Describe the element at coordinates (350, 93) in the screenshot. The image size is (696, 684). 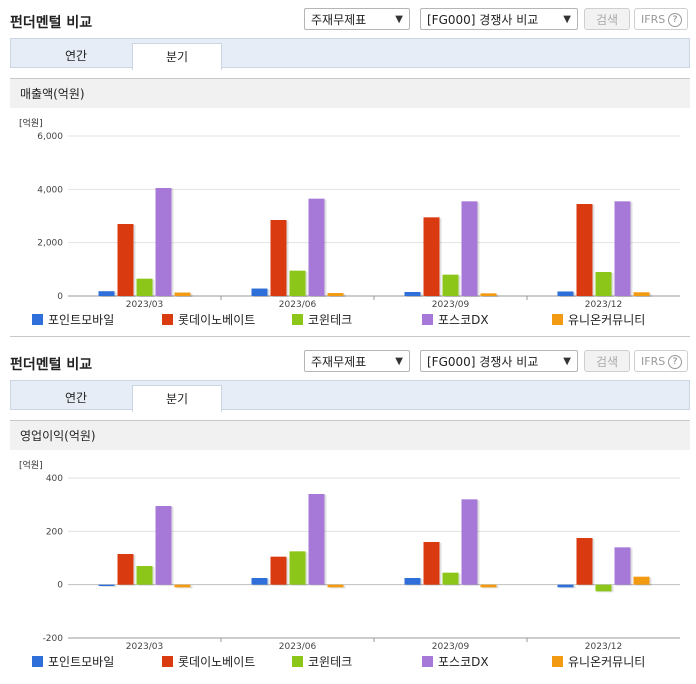
I see `chart-subtitle: 매출액(억원)` at that location.